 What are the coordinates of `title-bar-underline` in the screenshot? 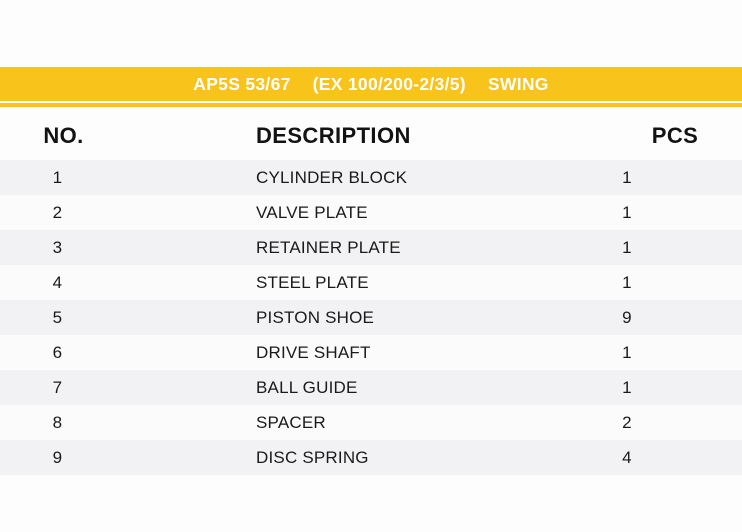 It's located at (371, 105).